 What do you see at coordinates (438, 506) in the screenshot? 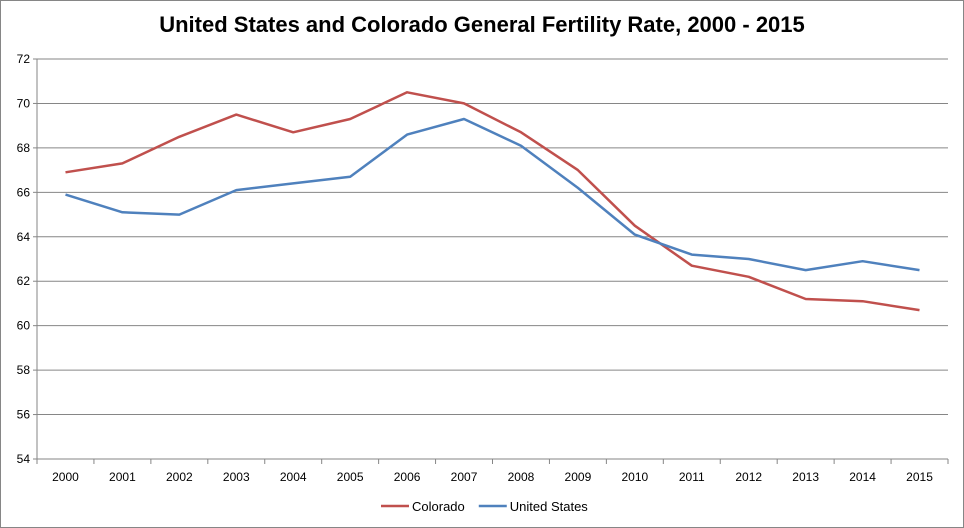
I see `legend-label-colorado: Colorado` at bounding box center [438, 506].